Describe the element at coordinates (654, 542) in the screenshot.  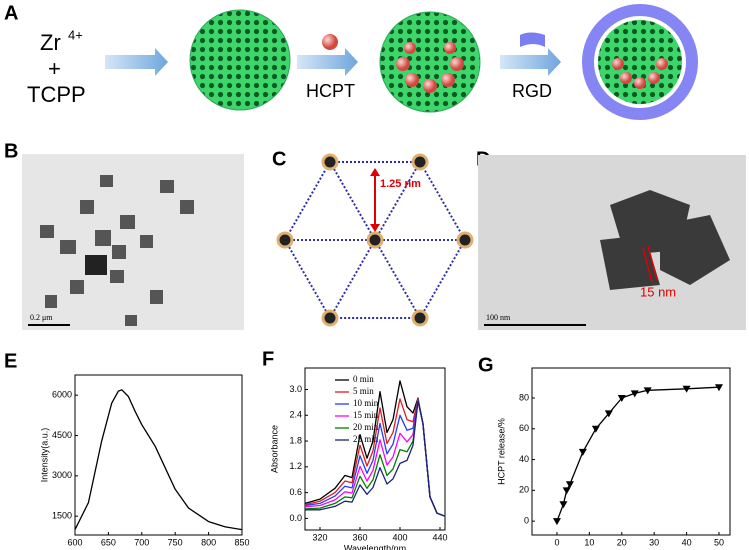
I see `x-tick-label: 30` at that location.